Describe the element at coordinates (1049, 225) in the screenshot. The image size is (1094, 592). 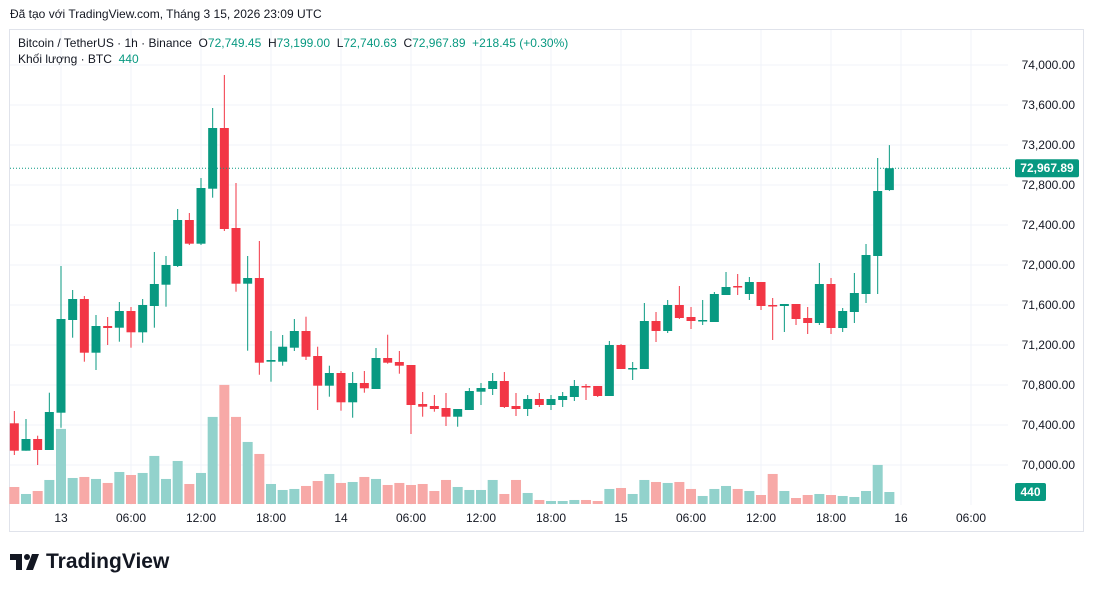
I see `price-tick-label: 72,400.00` at that location.